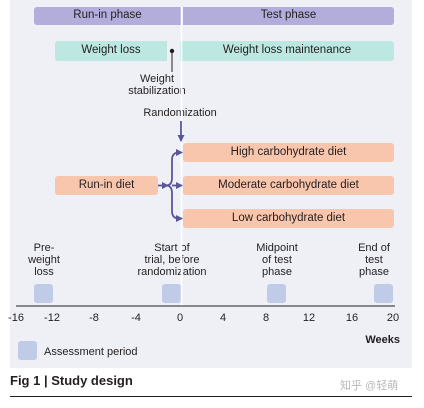 This screenshot has width=424, height=408. What do you see at coordinates (180, 113) in the screenshot?
I see `randomization-label: Randomization` at bounding box center [180, 113].